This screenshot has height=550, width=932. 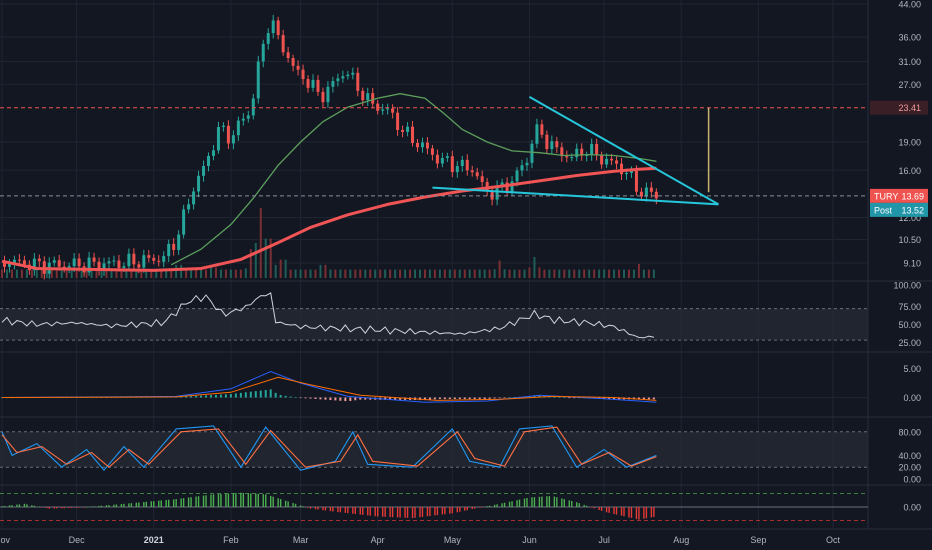 What do you see at coordinates (5, 540) in the screenshot?
I see `time-axis-label: Nov` at bounding box center [5, 540].